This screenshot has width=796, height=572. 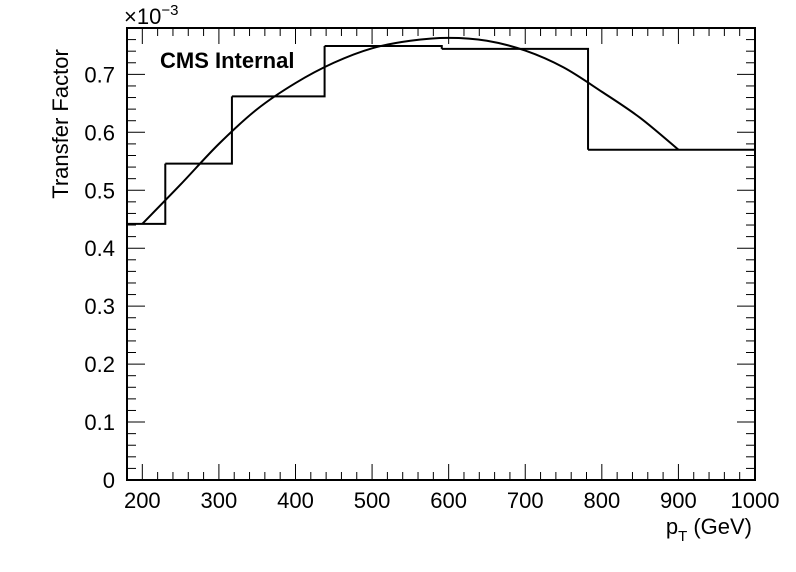 I want to click on x-tick-label-300: 300, so click(x=219, y=500).